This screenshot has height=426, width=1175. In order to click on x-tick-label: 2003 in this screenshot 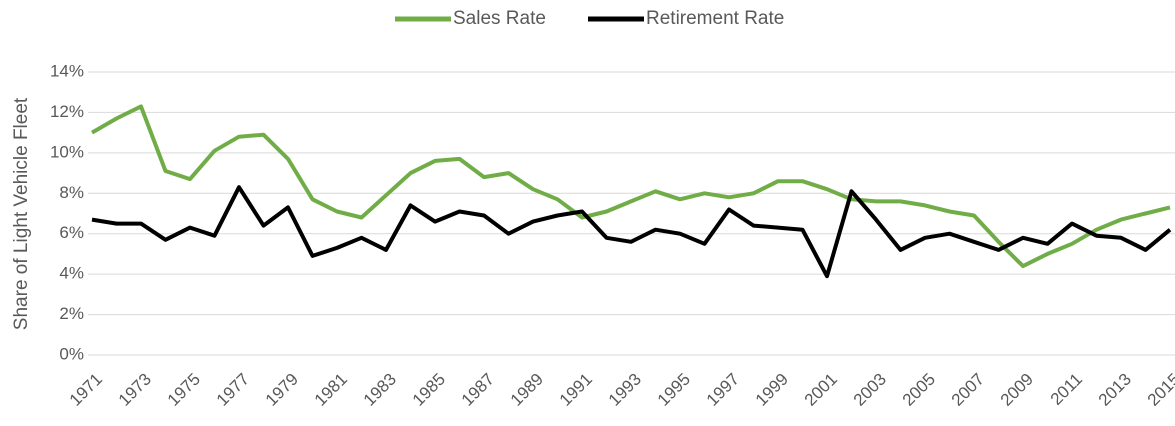, I will do `click(870, 390)`.